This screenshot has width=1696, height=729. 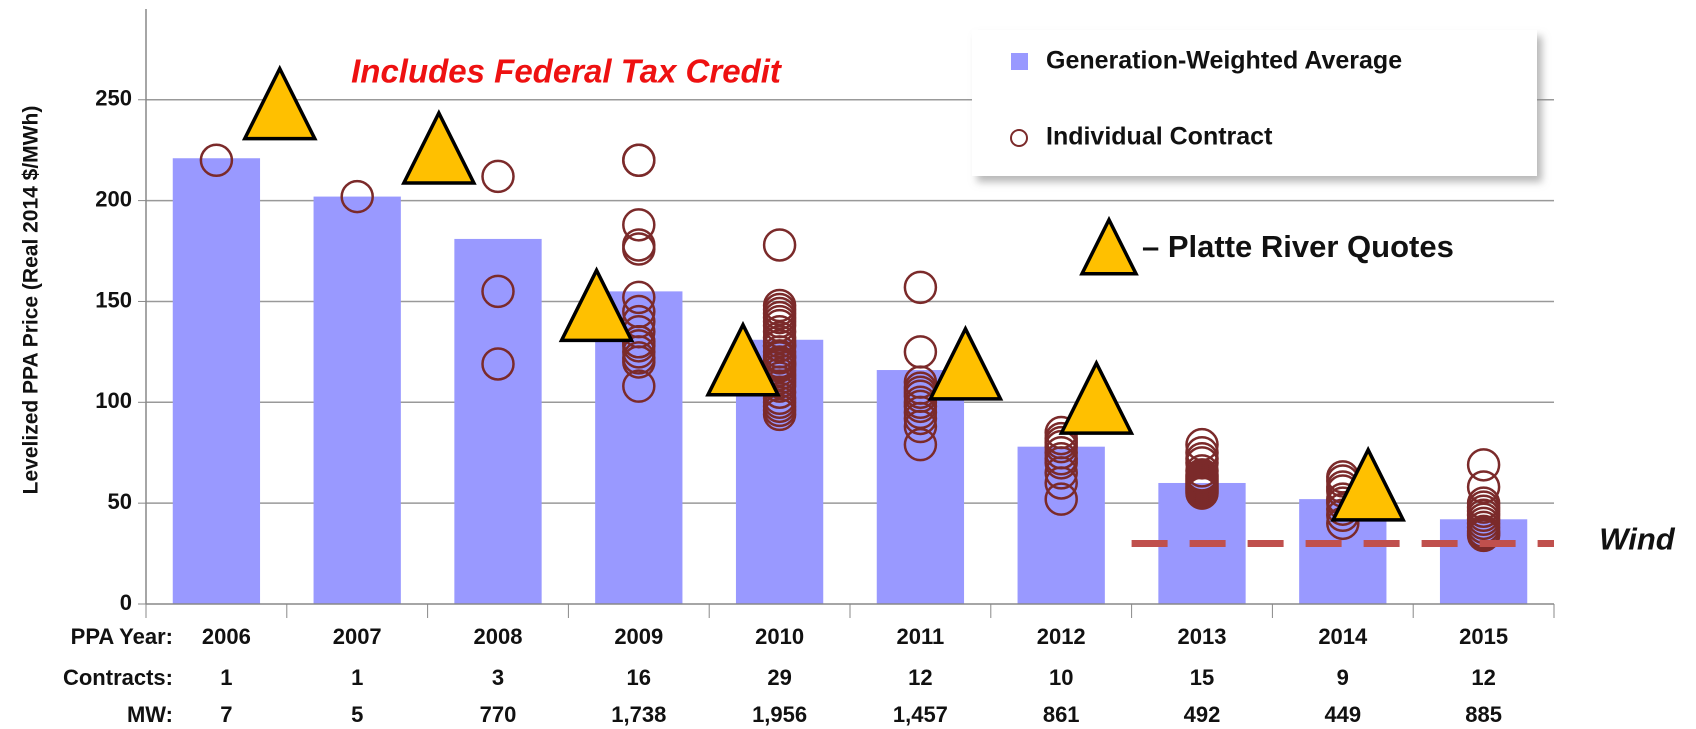 I want to click on row-value: 2013, so click(x=1202, y=636).